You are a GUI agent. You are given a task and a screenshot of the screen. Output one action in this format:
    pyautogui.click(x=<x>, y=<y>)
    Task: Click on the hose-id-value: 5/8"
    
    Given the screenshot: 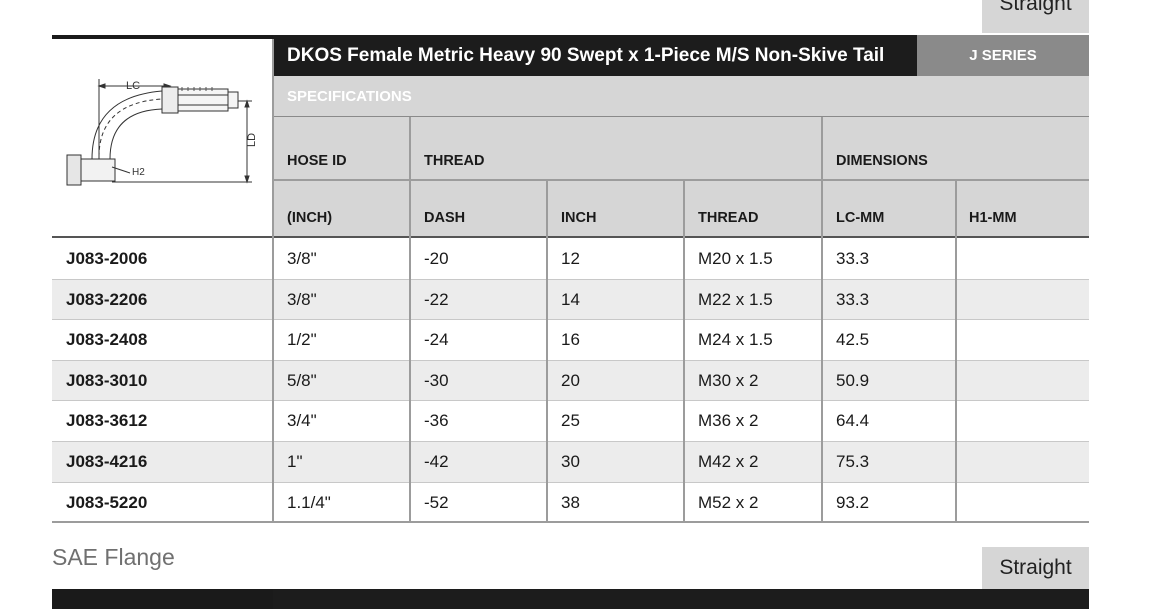 What is the action you would take?
    pyautogui.click(x=302, y=380)
    